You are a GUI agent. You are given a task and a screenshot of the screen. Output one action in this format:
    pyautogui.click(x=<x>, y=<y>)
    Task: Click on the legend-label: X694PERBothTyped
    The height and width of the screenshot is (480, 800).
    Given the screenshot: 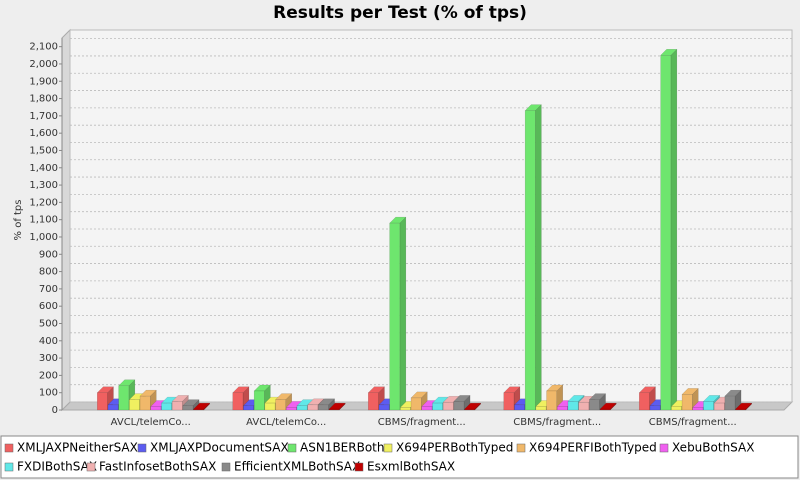 What is the action you would take?
    pyautogui.click(x=454, y=448)
    